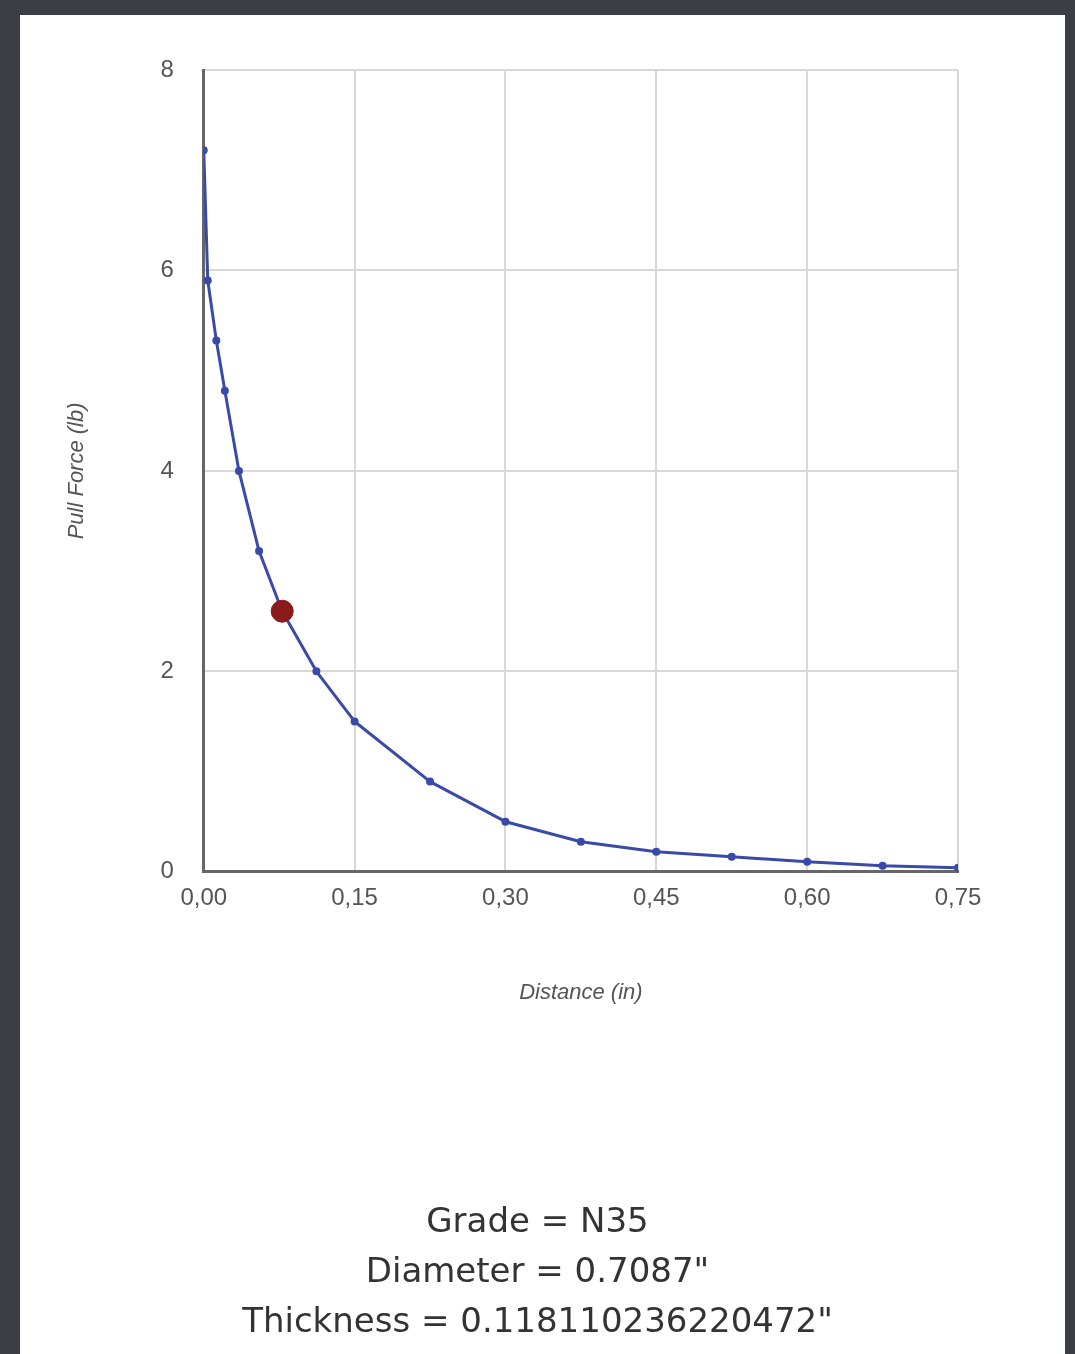 The width and height of the screenshot is (1075, 1354). I want to click on x-tick-label: 0,75, so click(958, 896).